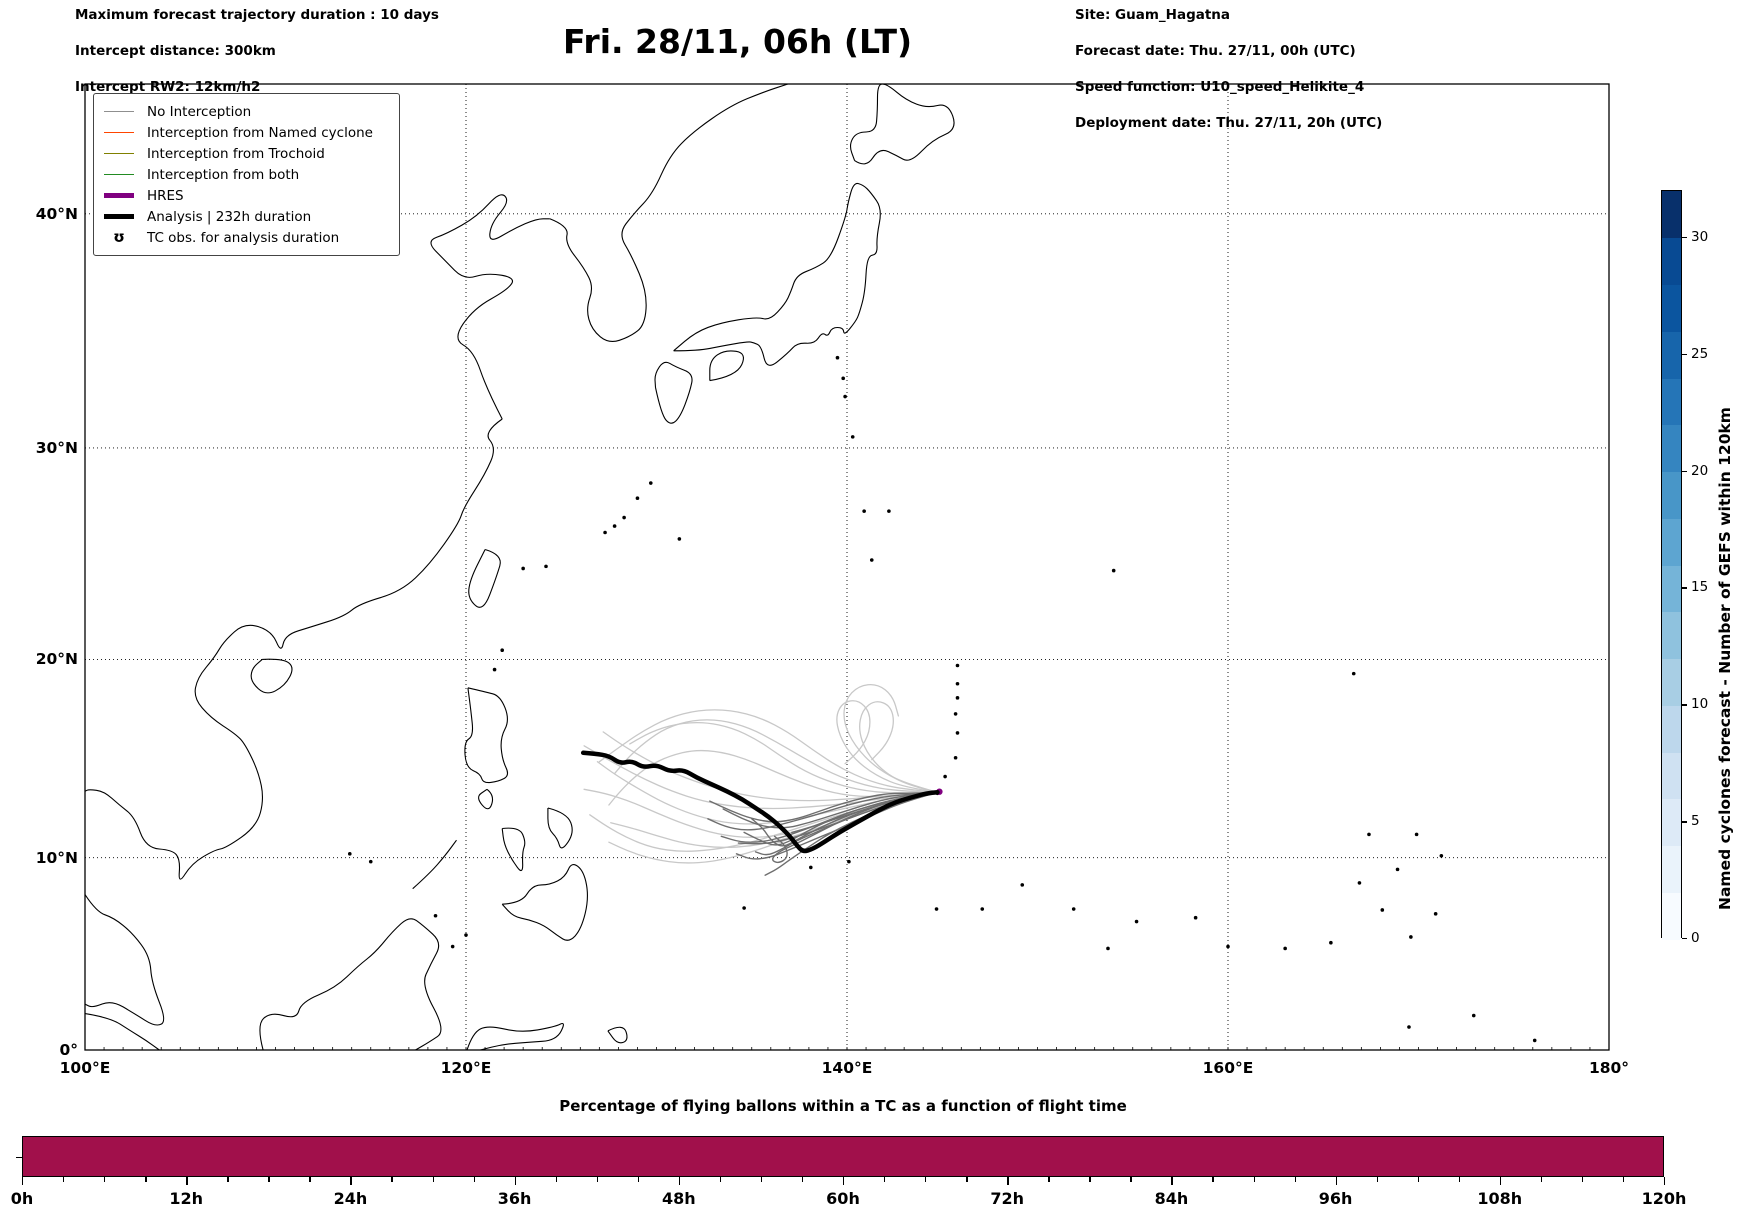  I want to click on legend-item-label: Interception from Named cyclone, so click(260, 132).